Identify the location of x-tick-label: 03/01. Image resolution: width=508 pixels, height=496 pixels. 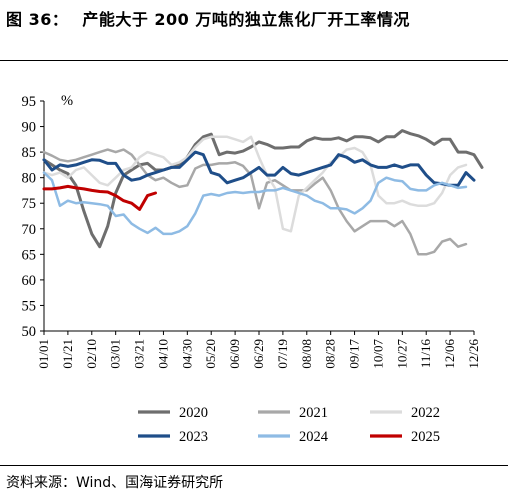
(115, 354).